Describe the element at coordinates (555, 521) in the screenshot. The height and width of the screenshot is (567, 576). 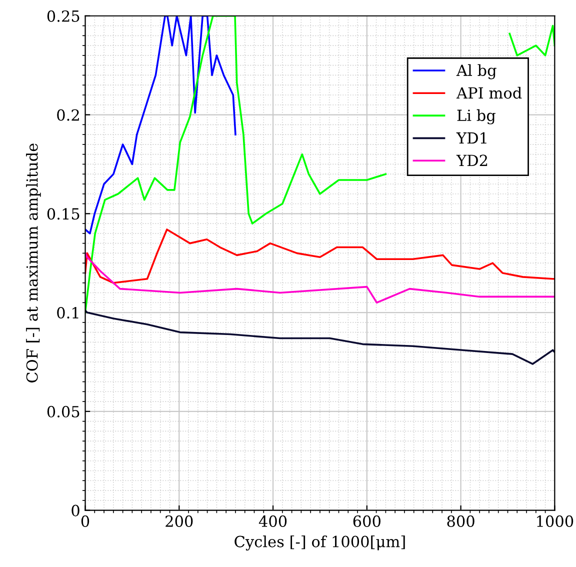
I see `x-tick-label: 1000` at that location.